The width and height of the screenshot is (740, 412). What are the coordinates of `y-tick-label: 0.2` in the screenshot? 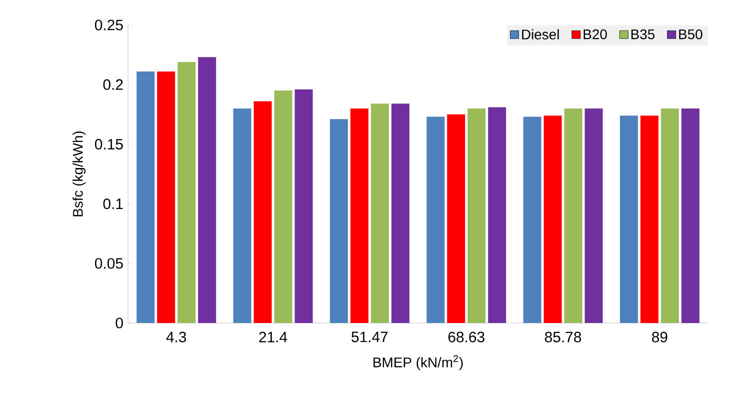 It's located at (113, 84).